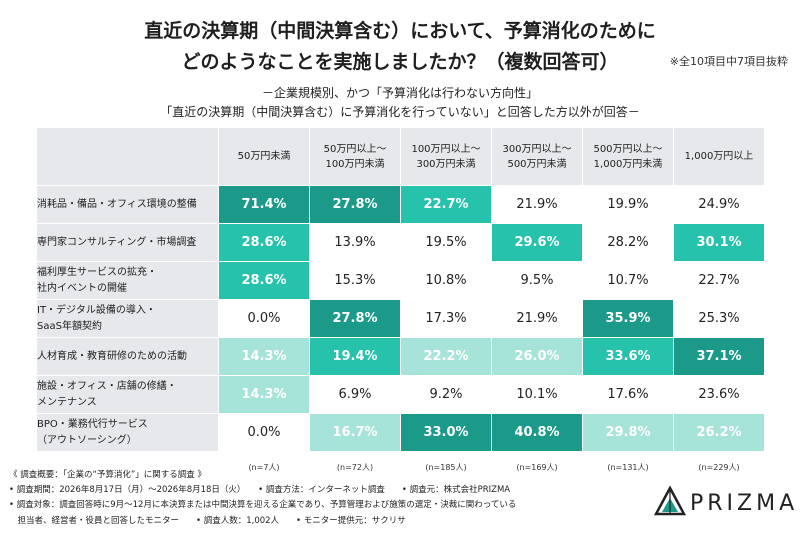  What do you see at coordinates (446, 149) in the screenshot?
I see `column-header-line1: 100万円以上～` at bounding box center [446, 149].